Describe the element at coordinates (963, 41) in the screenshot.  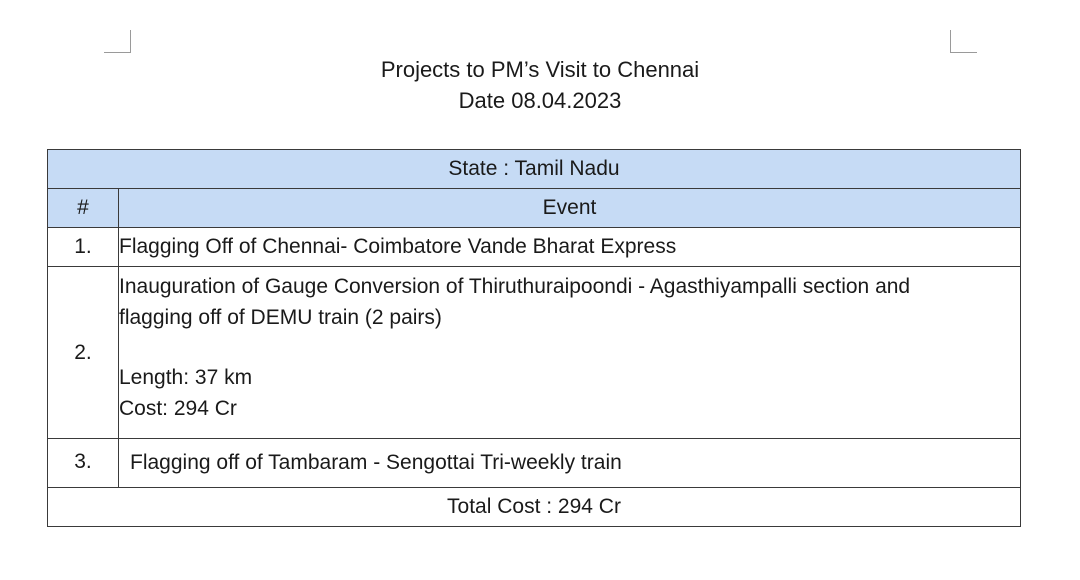
I see `page-corner-mark-top-right` at that location.